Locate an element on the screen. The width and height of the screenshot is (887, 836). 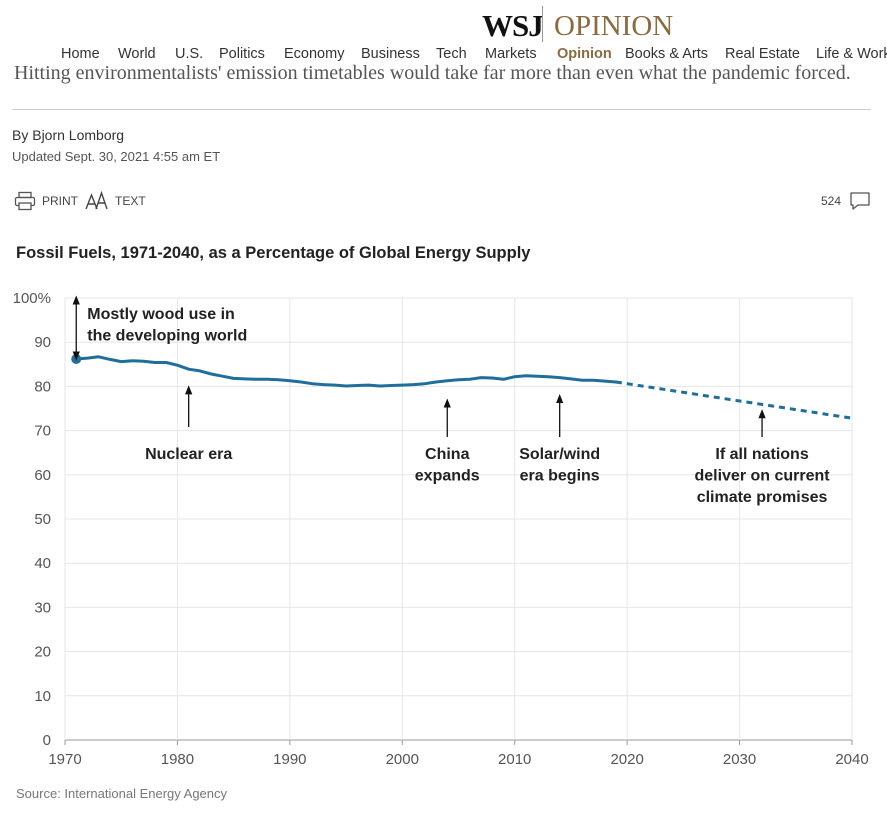
y-tick-label: 0 is located at coordinates (47, 740).